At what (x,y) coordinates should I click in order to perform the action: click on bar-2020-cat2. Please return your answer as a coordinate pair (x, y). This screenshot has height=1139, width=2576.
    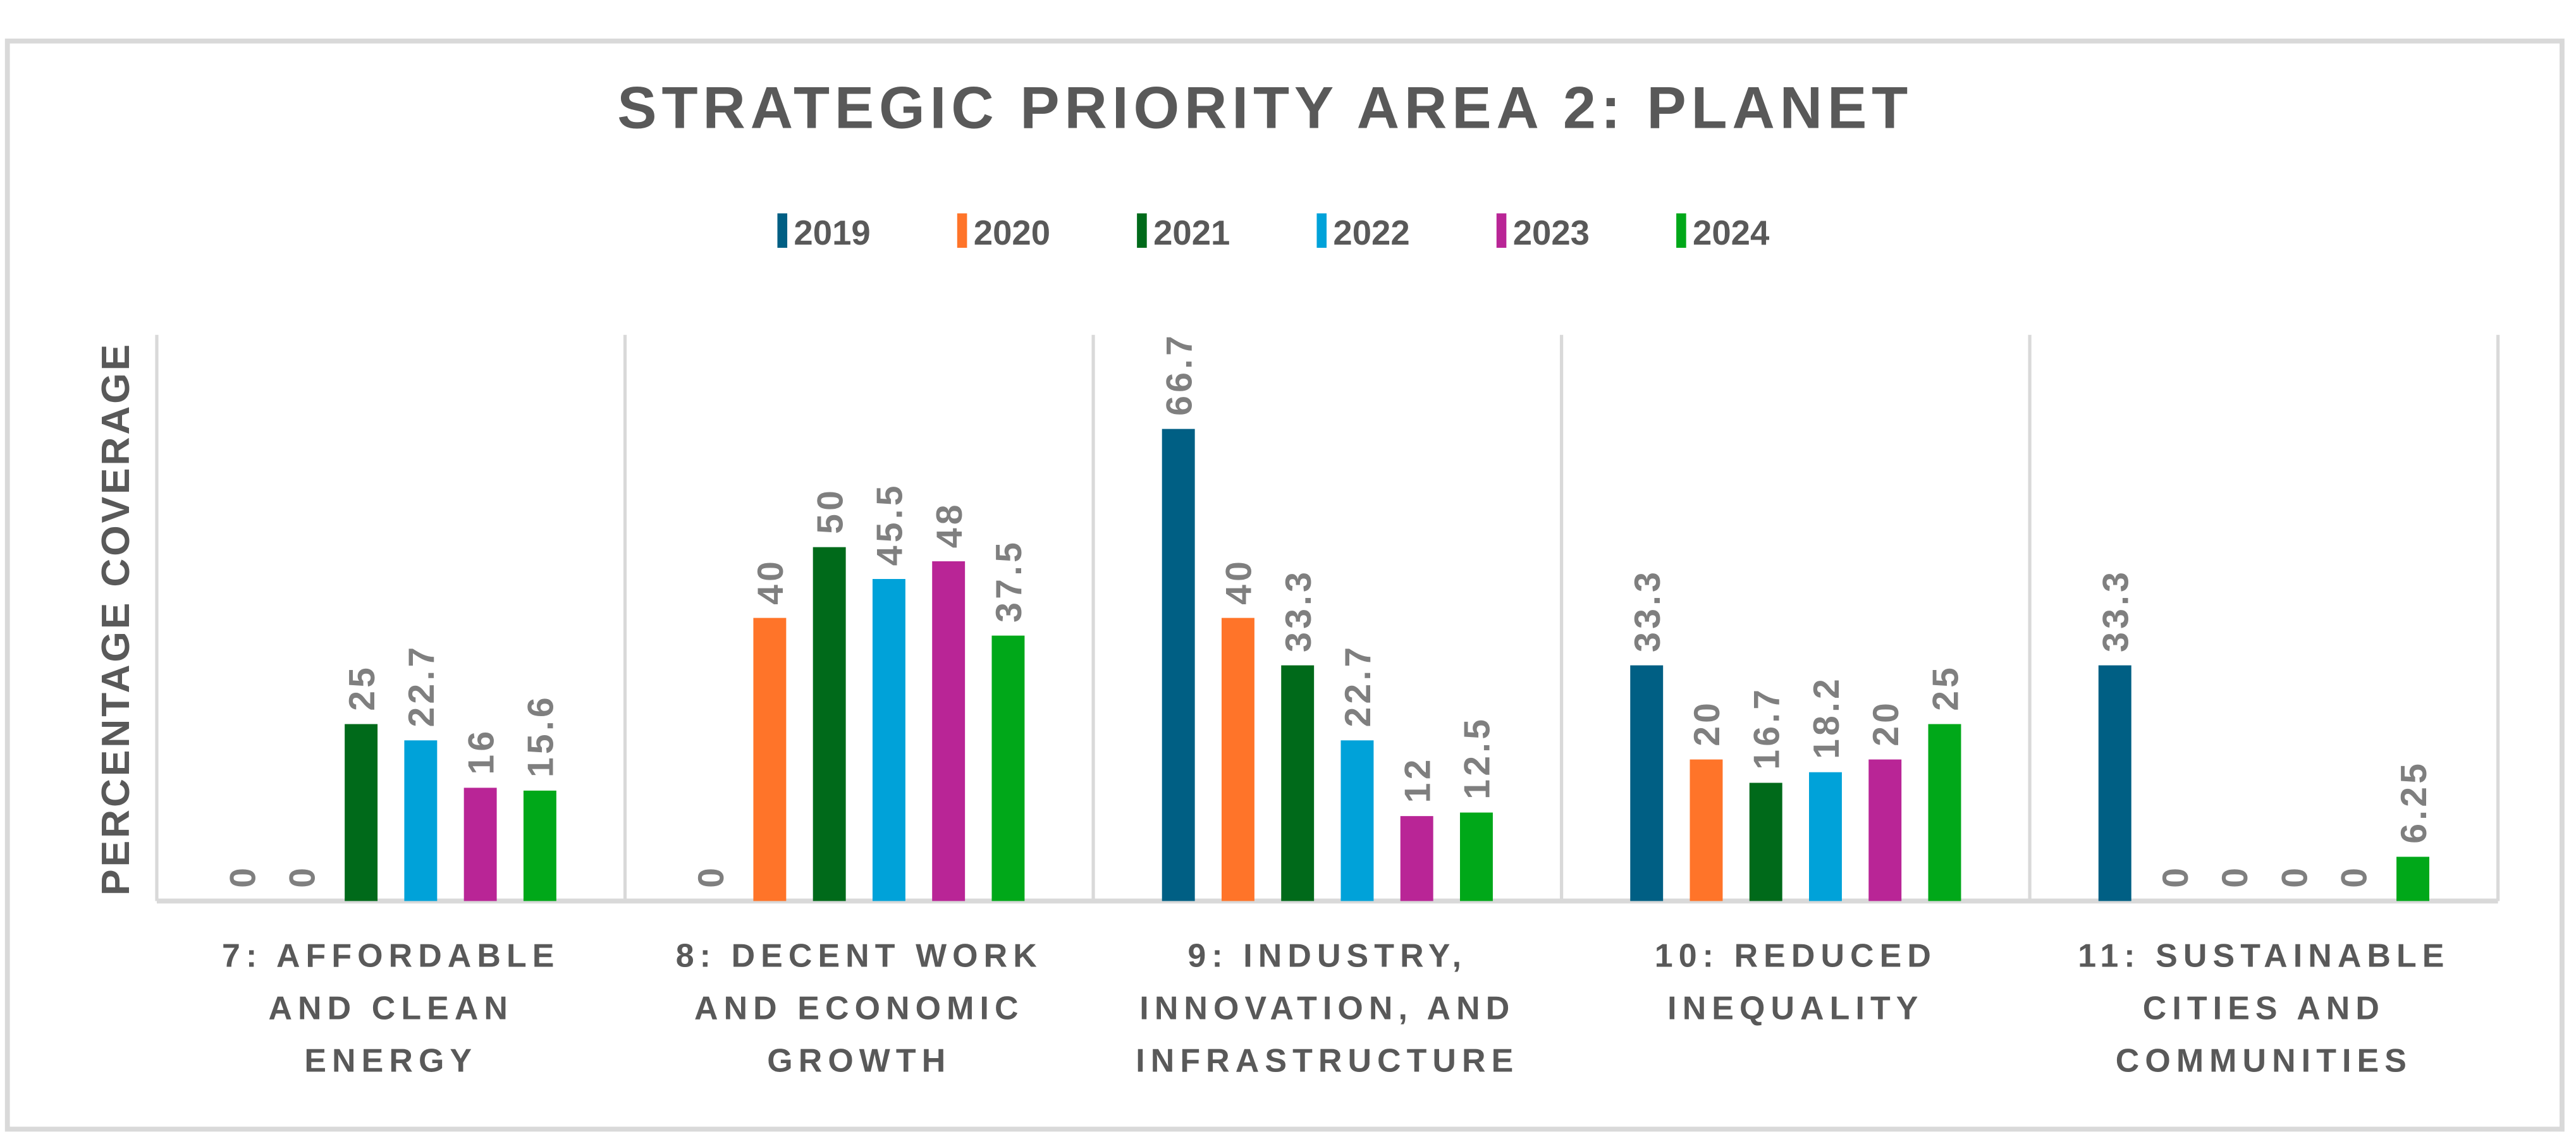
    Looking at the image, I should click on (770, 759).